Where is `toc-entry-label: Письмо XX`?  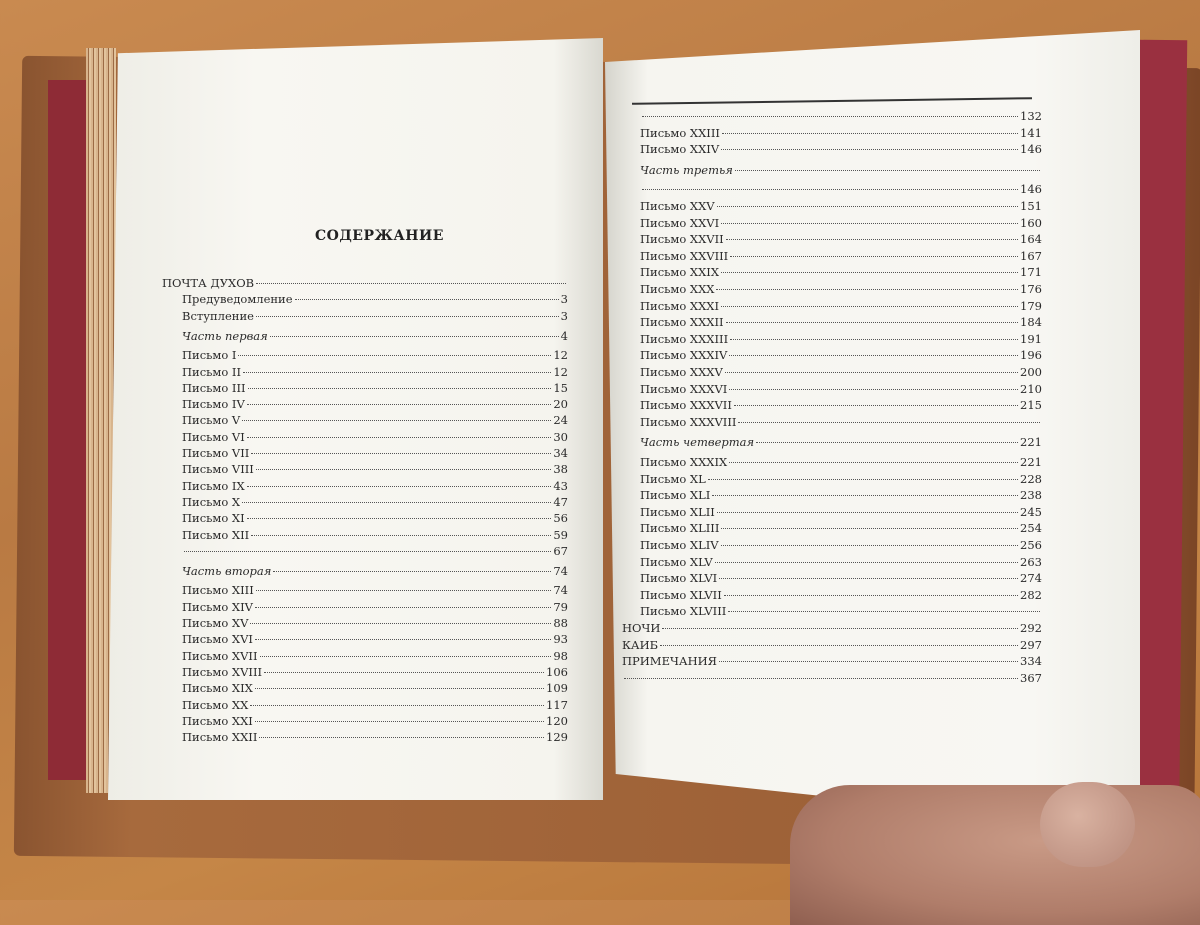 toc-entry-label: Письмо XX is located at coordinates (215, 704).